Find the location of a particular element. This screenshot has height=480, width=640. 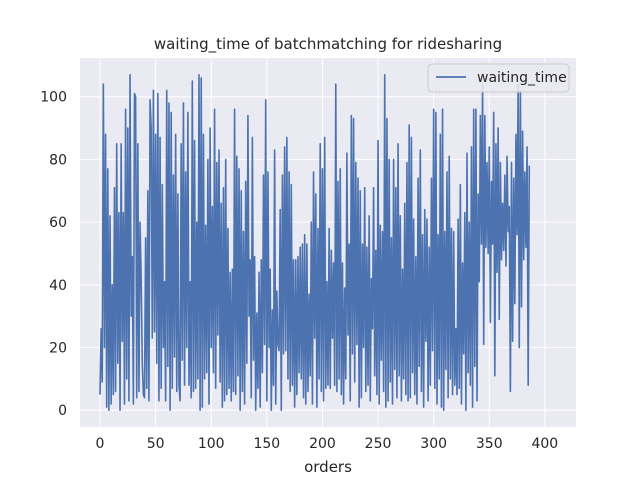

x-axis-title: orders is located at coordinates (328, 467).